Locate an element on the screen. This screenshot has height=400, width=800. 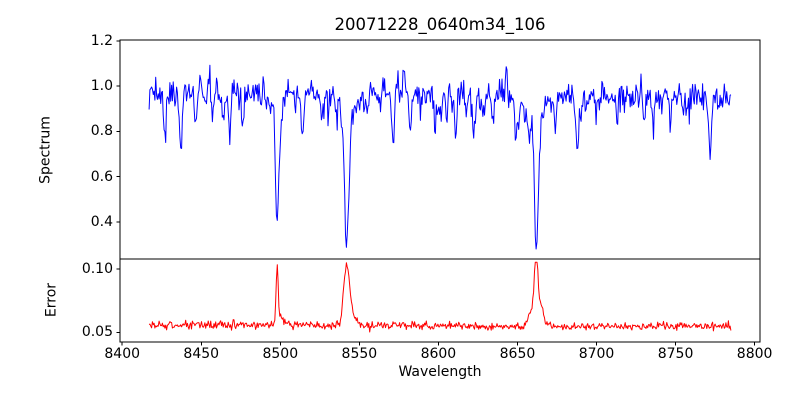
x-tick-label: 8600 is located at coordinates (438, 354).